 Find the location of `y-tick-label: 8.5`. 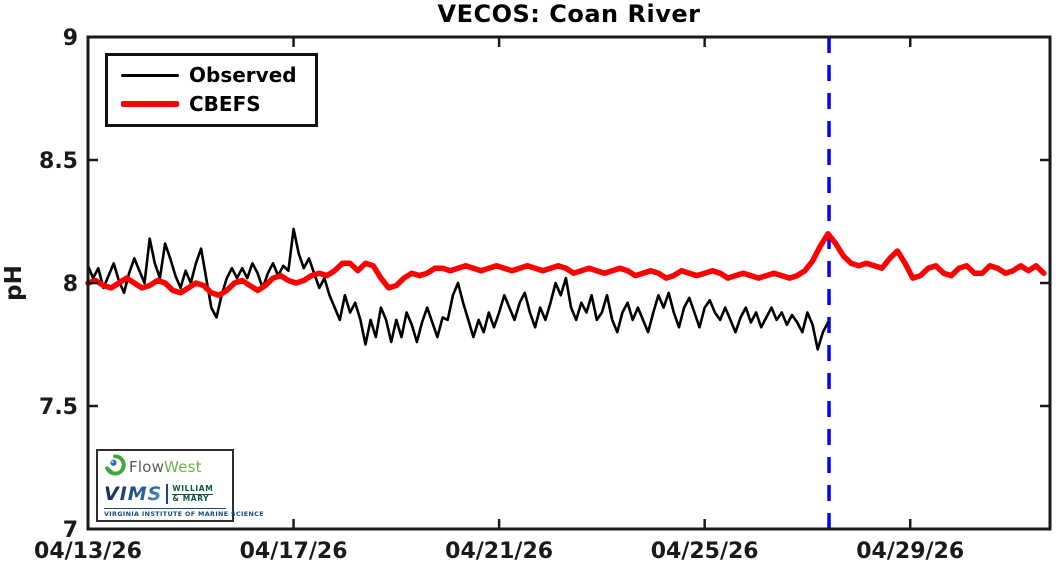

y-tick-label: 8.5 is located at coordinates (58, 161).